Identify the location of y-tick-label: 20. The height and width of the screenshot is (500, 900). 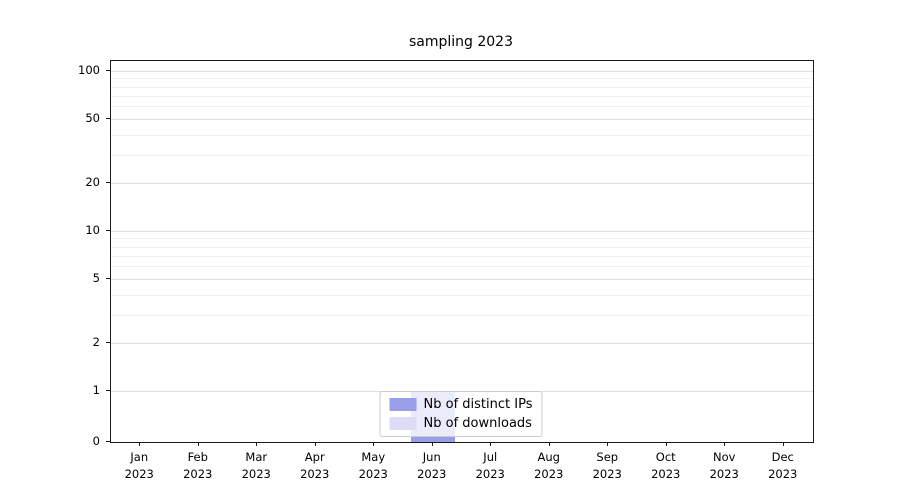
(92, 181).